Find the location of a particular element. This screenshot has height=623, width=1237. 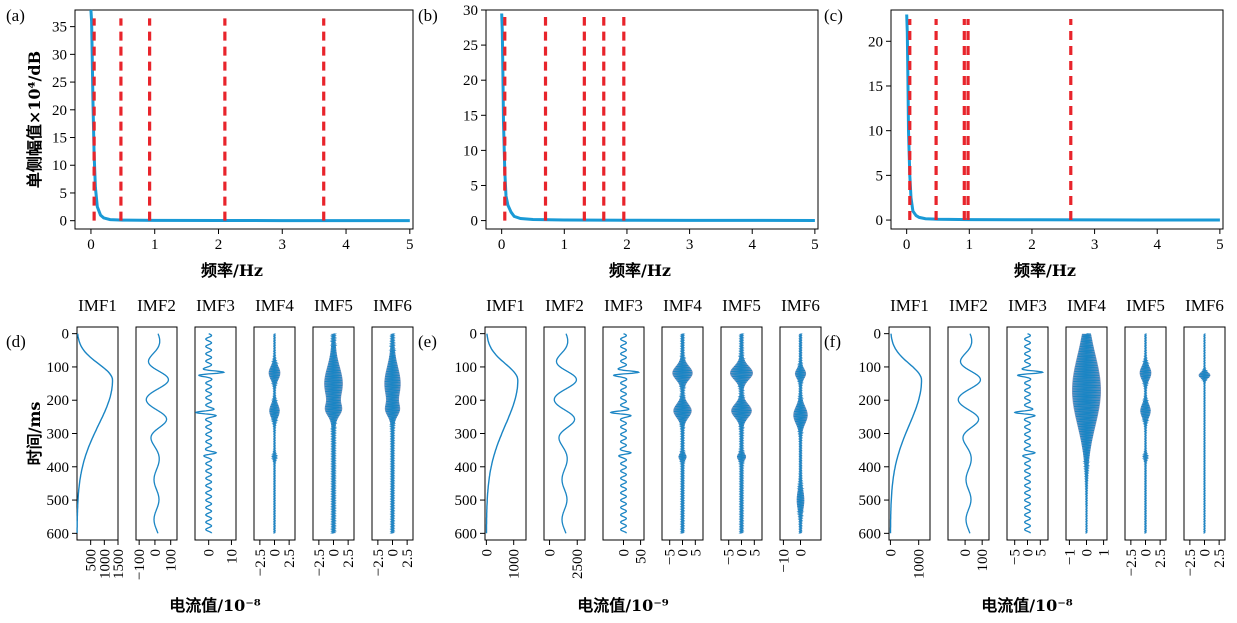

x-tick-label: 2500 is located at coordinates (578, 564).